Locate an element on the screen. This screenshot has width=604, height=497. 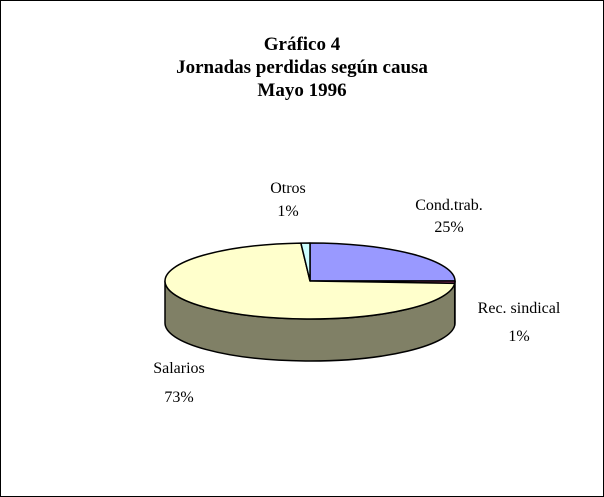
slice-label-cond-trab: Cond.trab. is located at coordinates (449, 205).